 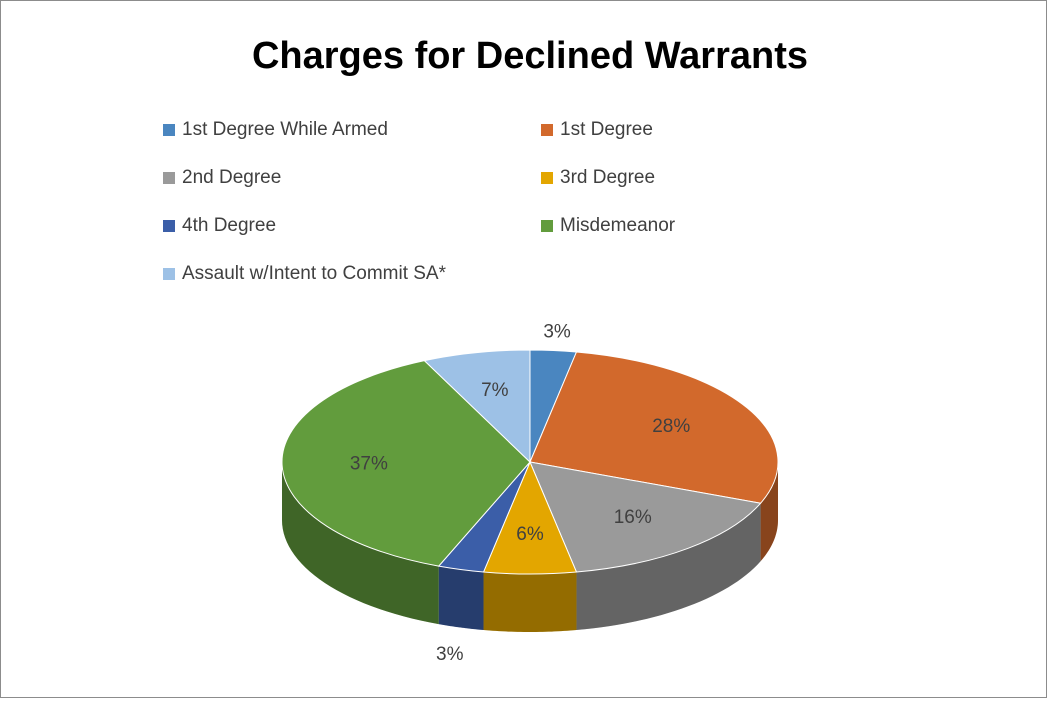 I want to click on data-label: 28%, so click(x=671, y=426).